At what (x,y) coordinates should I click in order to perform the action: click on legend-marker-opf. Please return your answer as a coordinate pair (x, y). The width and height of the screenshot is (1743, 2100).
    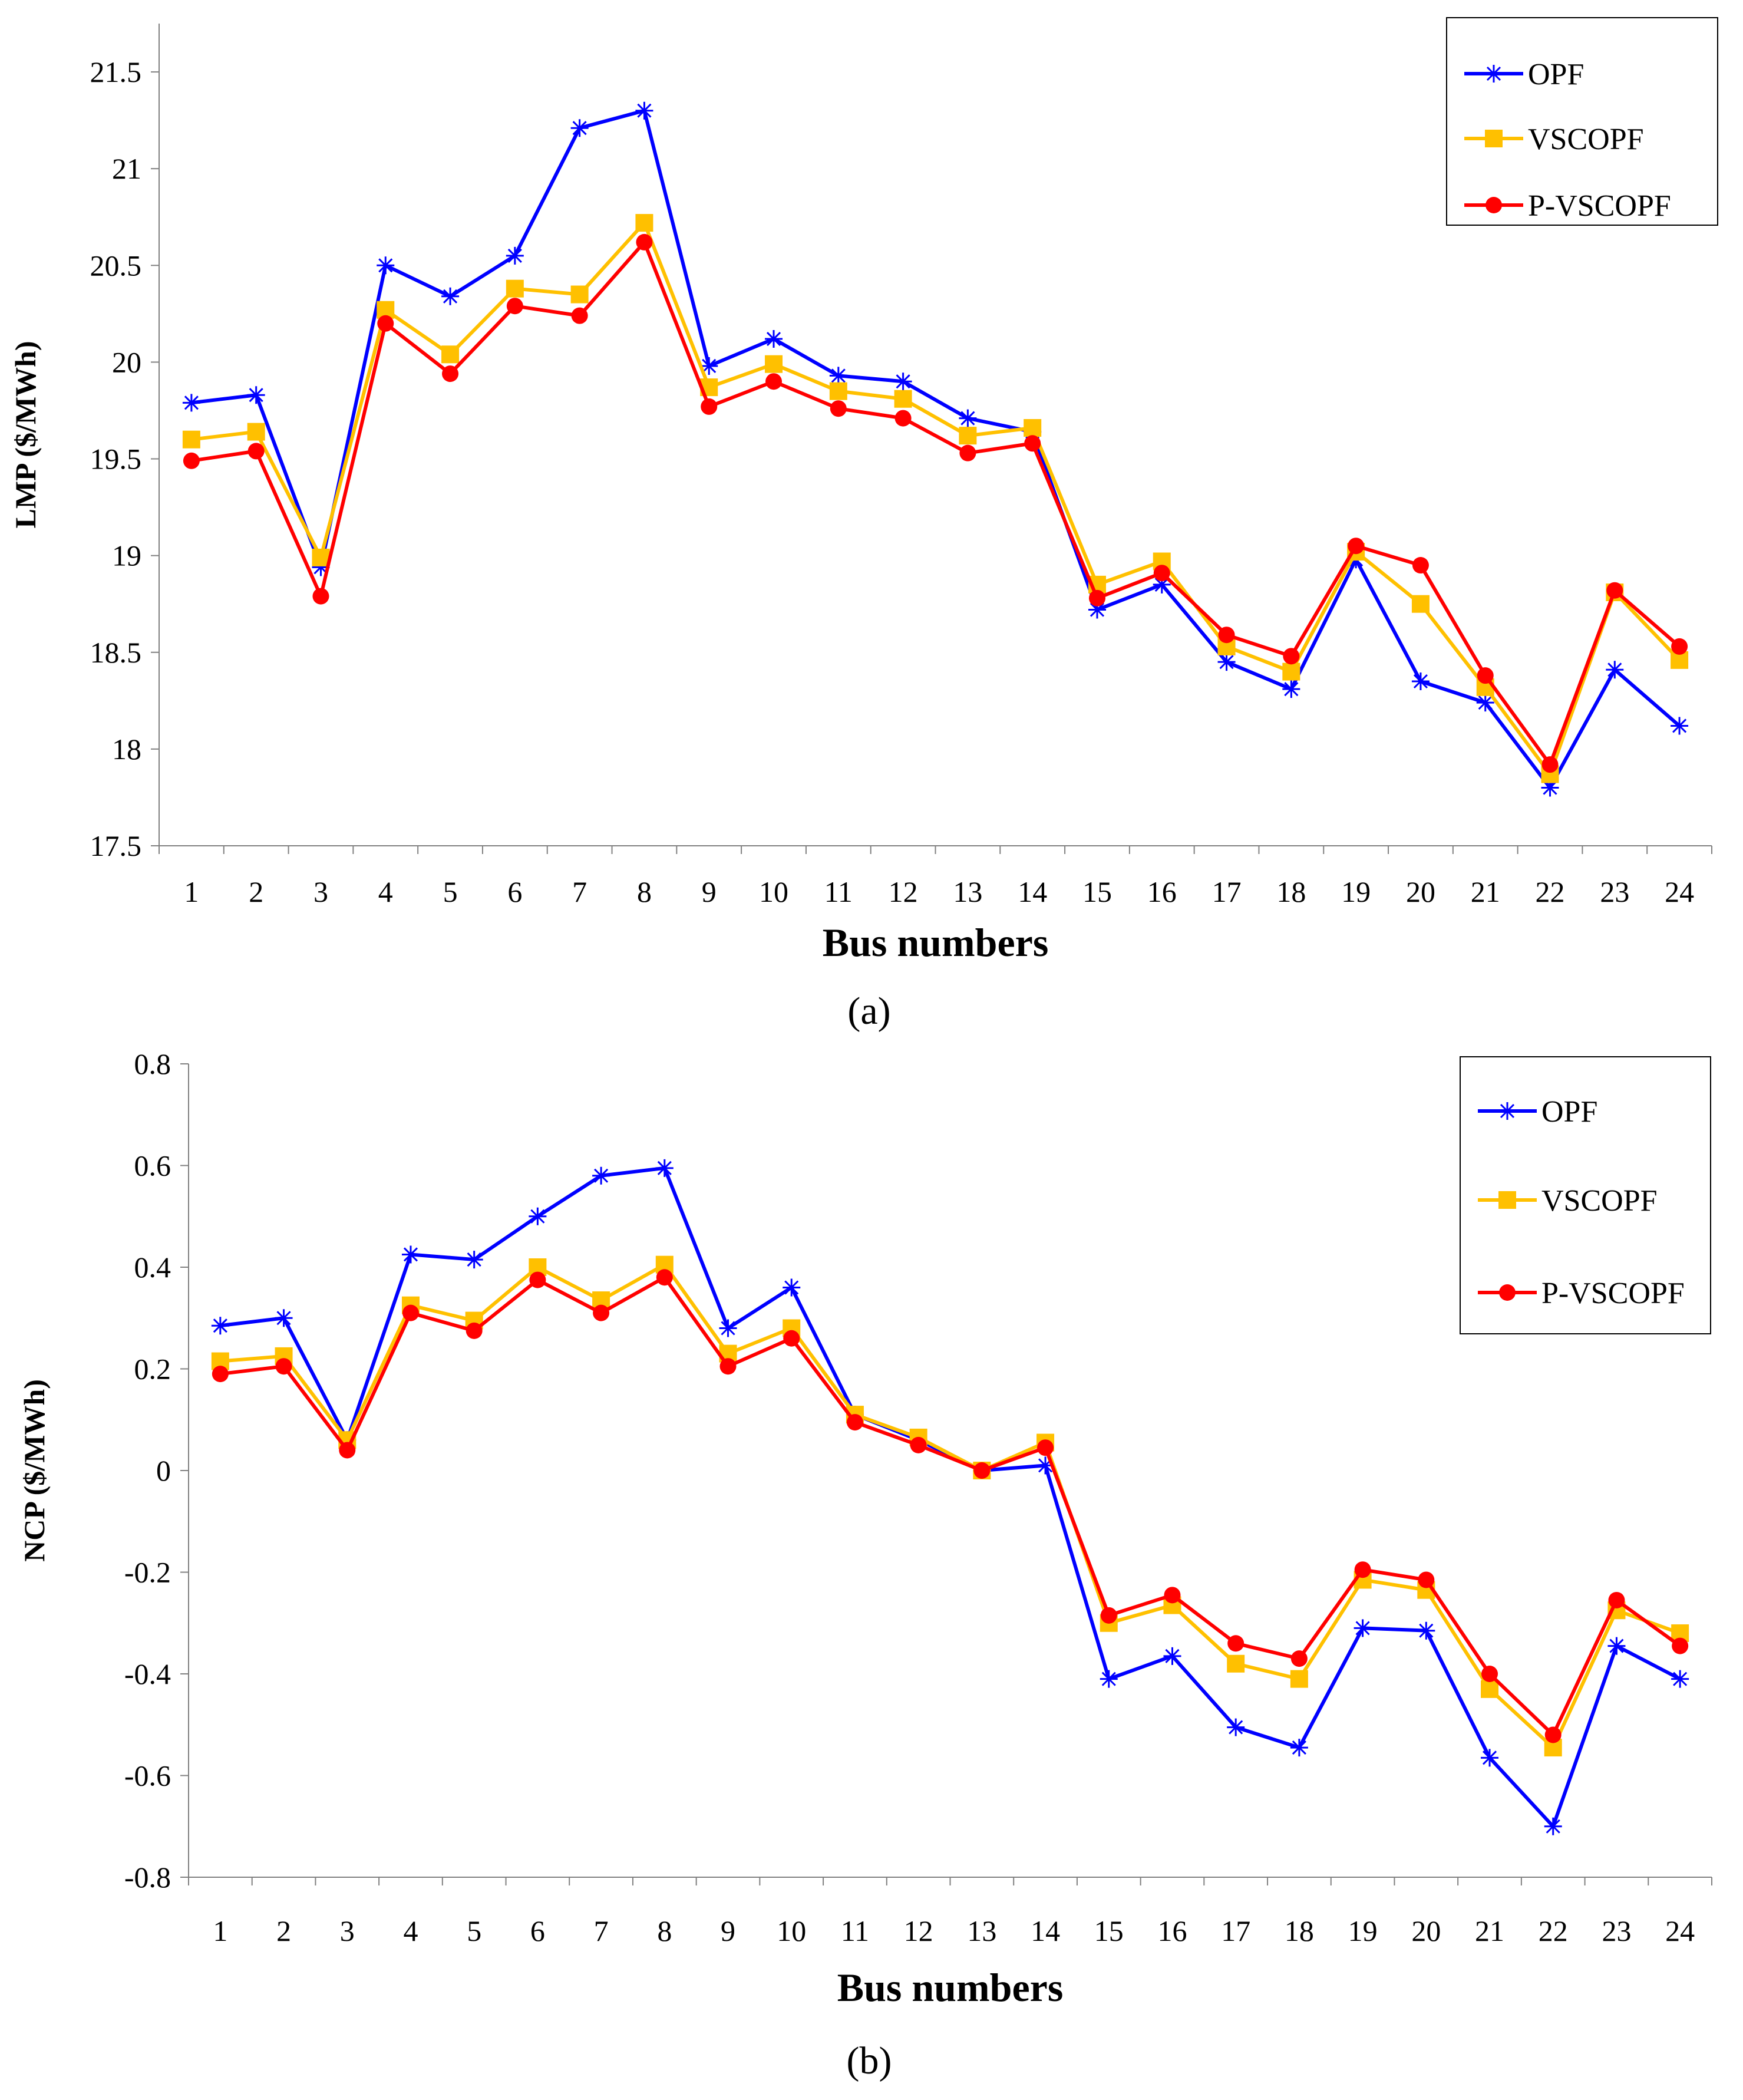
    Looking at the image, I should click on (1507, 1111).